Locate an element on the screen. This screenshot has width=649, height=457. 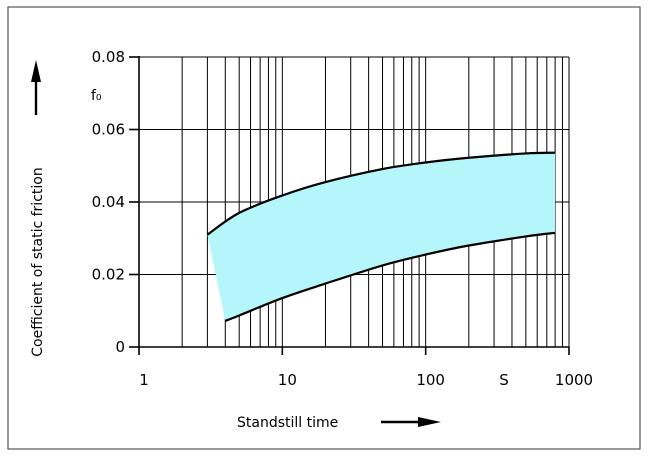
x-tick-label: 1 is located at coordinates (144, 380).